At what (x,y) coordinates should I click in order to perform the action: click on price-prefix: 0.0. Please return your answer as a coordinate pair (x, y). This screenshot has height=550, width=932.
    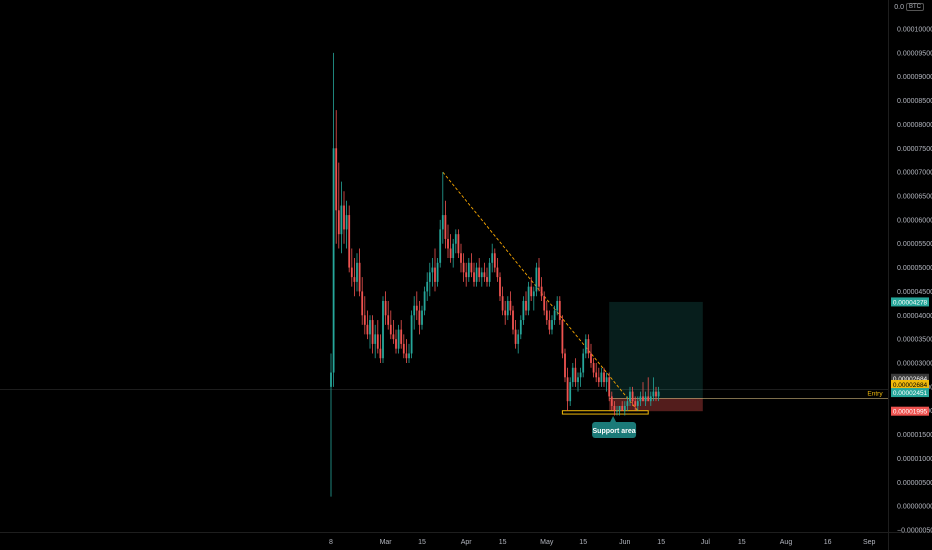
    Looking at the image, I should click on (899, 7).